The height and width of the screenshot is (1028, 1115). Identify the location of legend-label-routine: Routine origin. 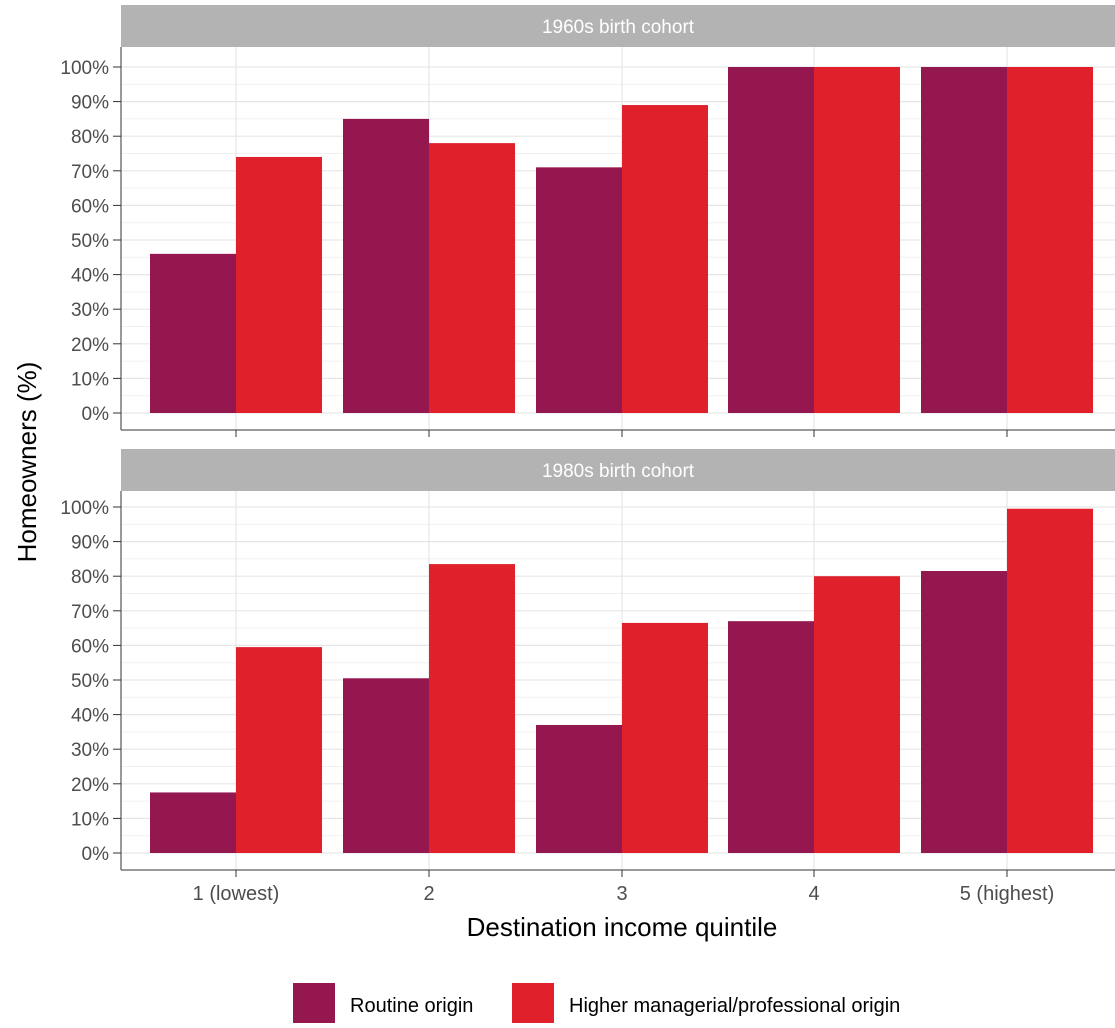
(411, 1006).